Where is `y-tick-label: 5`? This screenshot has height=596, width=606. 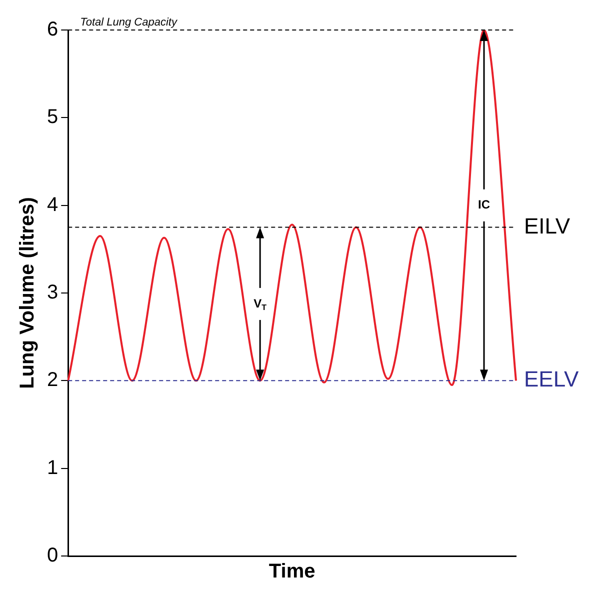 y-tick-label: 5 is located at coordinates (52, 117).